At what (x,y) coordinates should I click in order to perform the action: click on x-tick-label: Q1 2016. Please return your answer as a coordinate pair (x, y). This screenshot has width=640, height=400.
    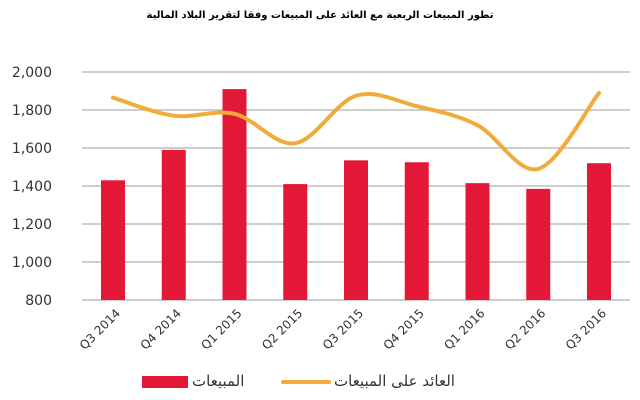
    Looking at the image, I should click on (464, 329).